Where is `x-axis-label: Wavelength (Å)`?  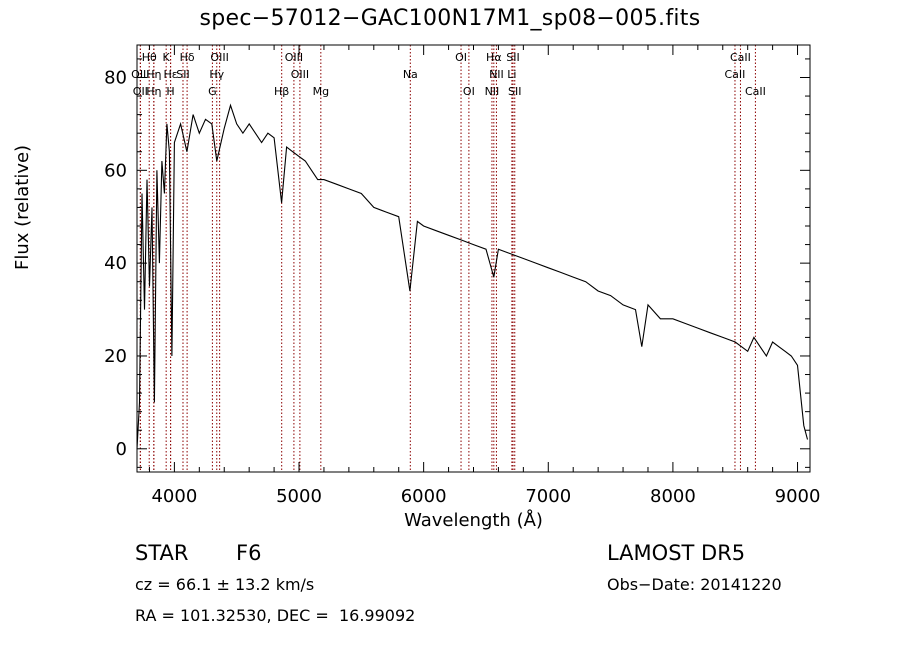
x-axis-label: Wavelength (Å) is located at coordinates (473, 520).